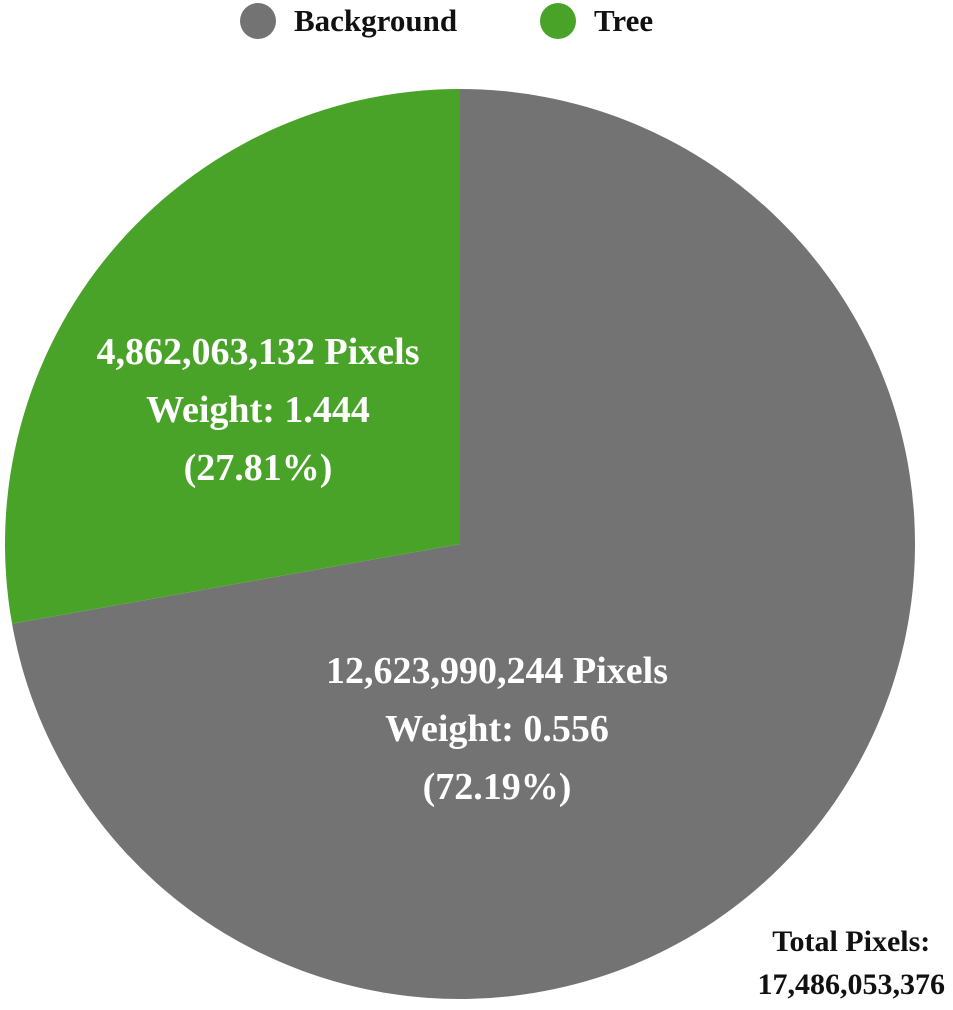 This screenshot has height=1010, width=953. What do you see at coordinates (476, 25) in the screenshot?
I see `chart-legend: Background Tree` at bounding box center [476, 25].